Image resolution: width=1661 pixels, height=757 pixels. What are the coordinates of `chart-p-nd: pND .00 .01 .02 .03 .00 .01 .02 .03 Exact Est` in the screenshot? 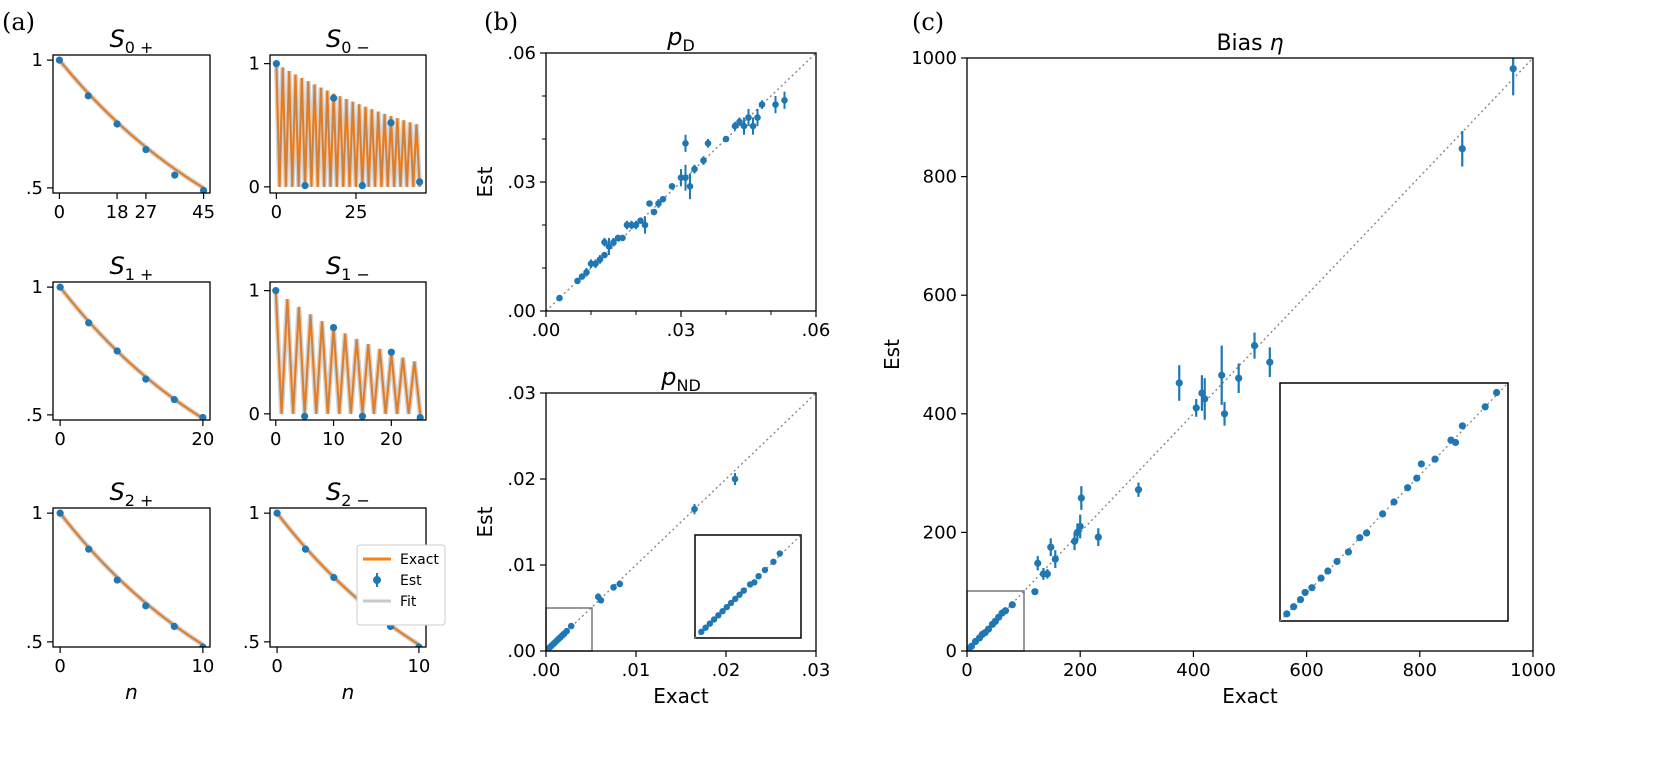 It's located at (651, 535).